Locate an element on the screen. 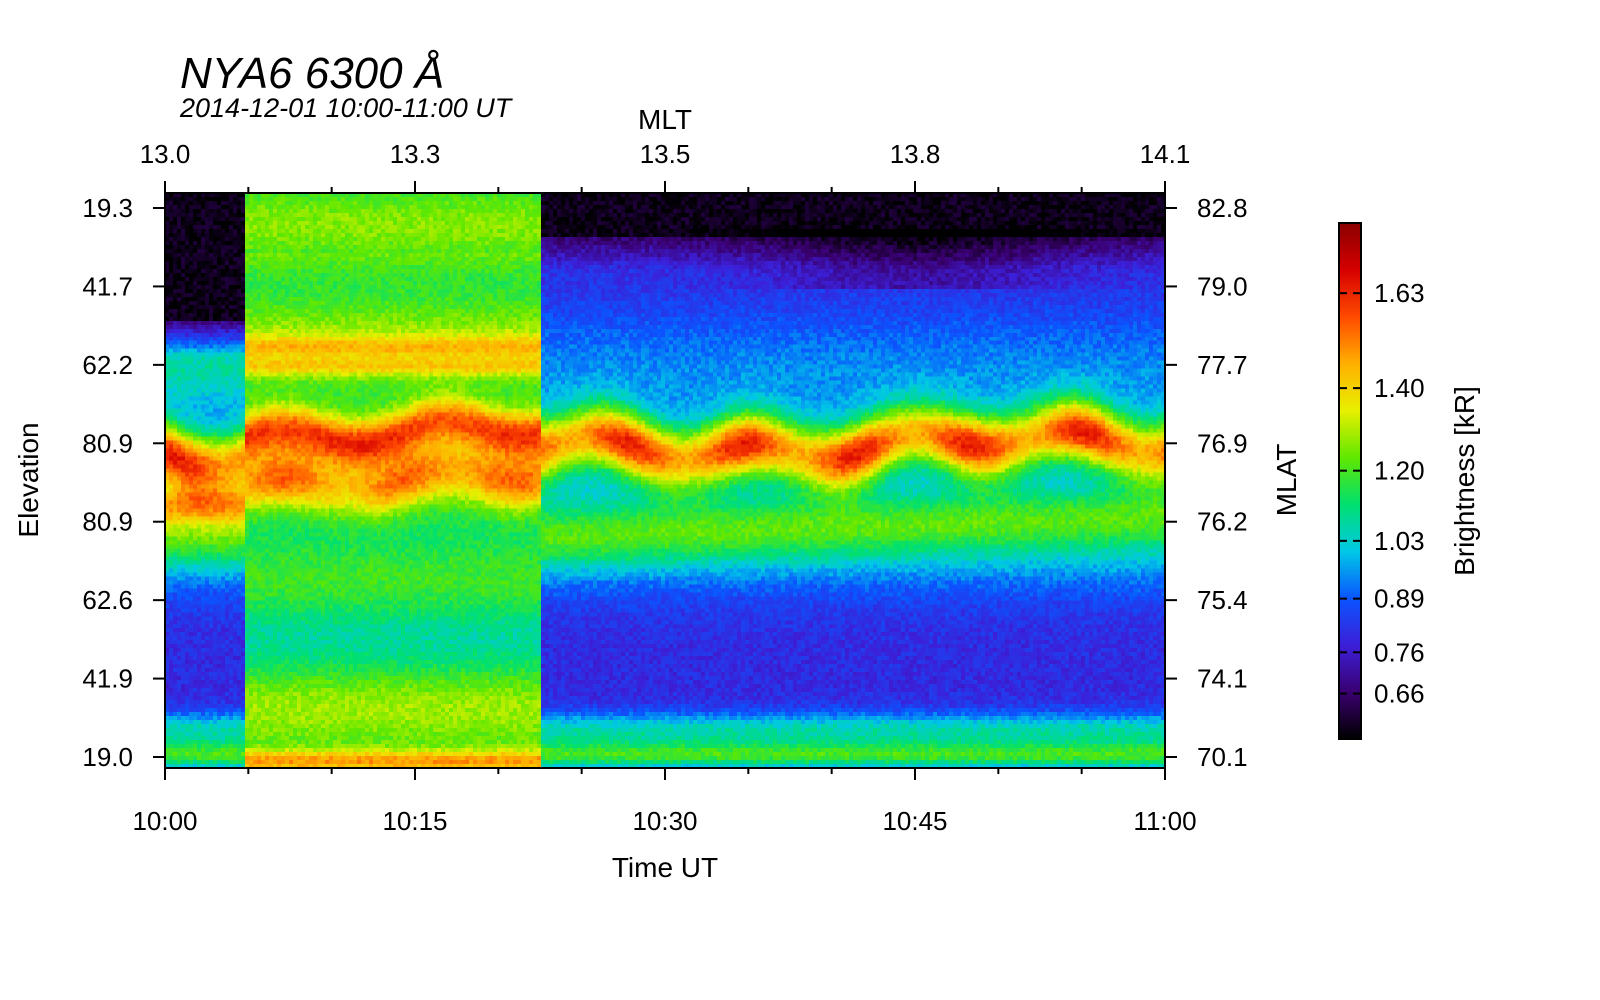  y2-axis-title: MLAT is located at coordinates (1286, 480).